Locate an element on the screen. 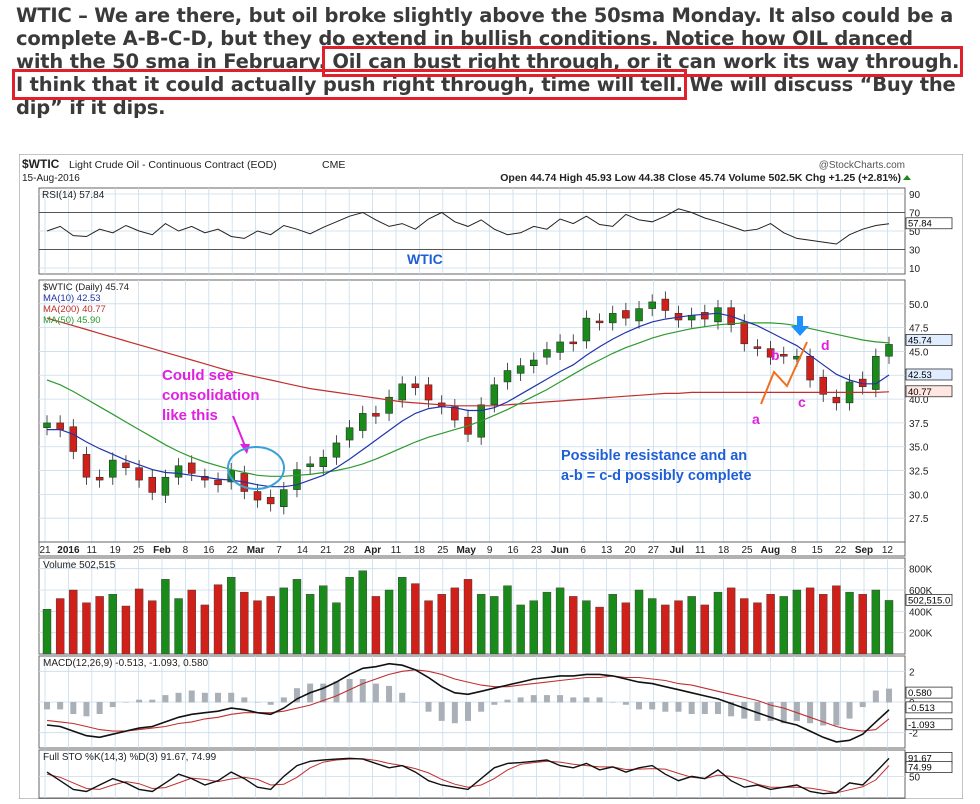 The height and width of the screenshot is (804, 980). annotation-point-d: d is located at coordinates (825, 345).